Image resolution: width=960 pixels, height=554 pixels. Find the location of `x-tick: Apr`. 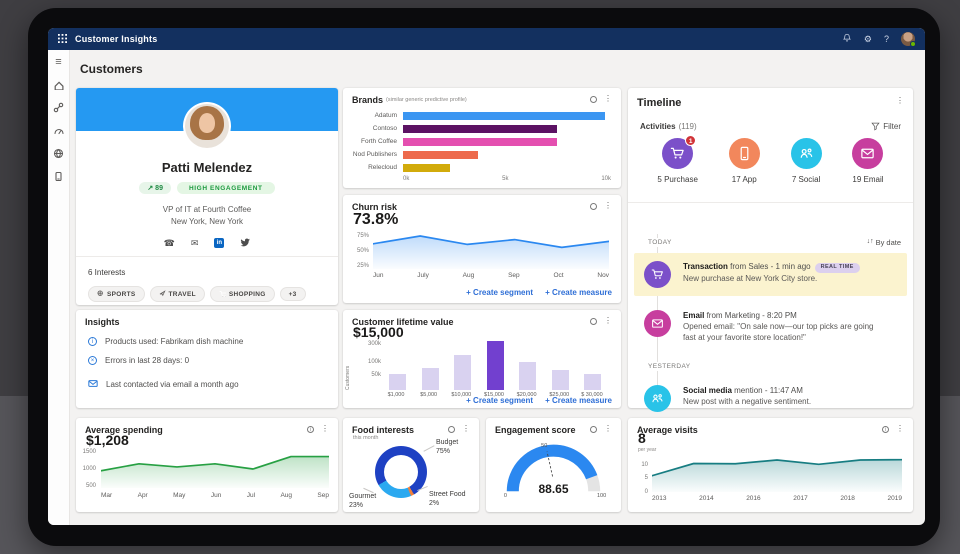

x-tick: Apr is located at coordinates (142, 495).